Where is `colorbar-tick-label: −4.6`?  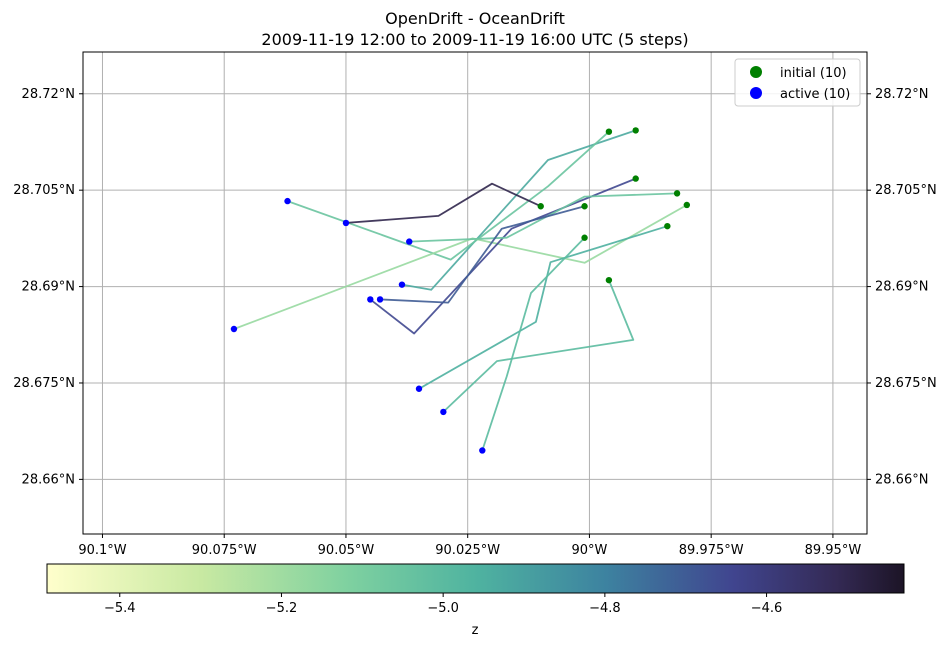
colorbar-tick-label: −4.6 is located at coordinates (767, 608).